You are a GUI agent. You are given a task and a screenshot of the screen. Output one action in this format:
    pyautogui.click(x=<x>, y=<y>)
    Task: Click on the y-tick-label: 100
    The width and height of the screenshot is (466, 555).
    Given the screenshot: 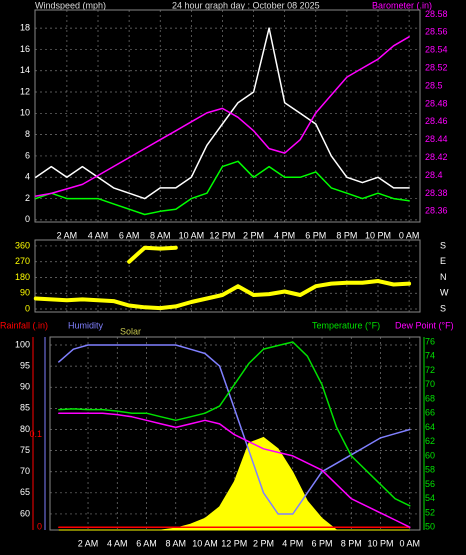 What is the action you would take?
    pyautogui.click(x=22, y=344)
    